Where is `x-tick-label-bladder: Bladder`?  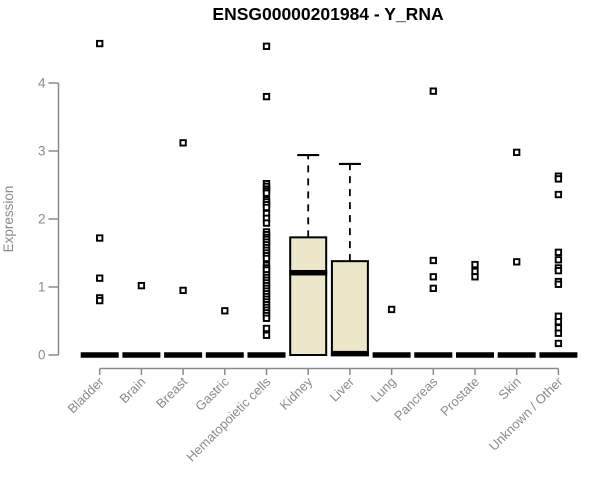
x-tick-label-bladder: Bladder is located at coordinates (86, 395).